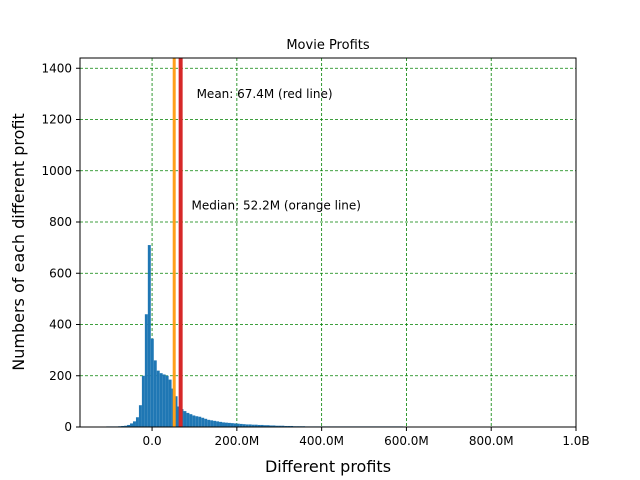 This screenshot has height=480, width=640. What do you see at coordinates (328, 466) in the screenshot?
I see `x-axis-title: Different profits` at bounding box center [328, 466].